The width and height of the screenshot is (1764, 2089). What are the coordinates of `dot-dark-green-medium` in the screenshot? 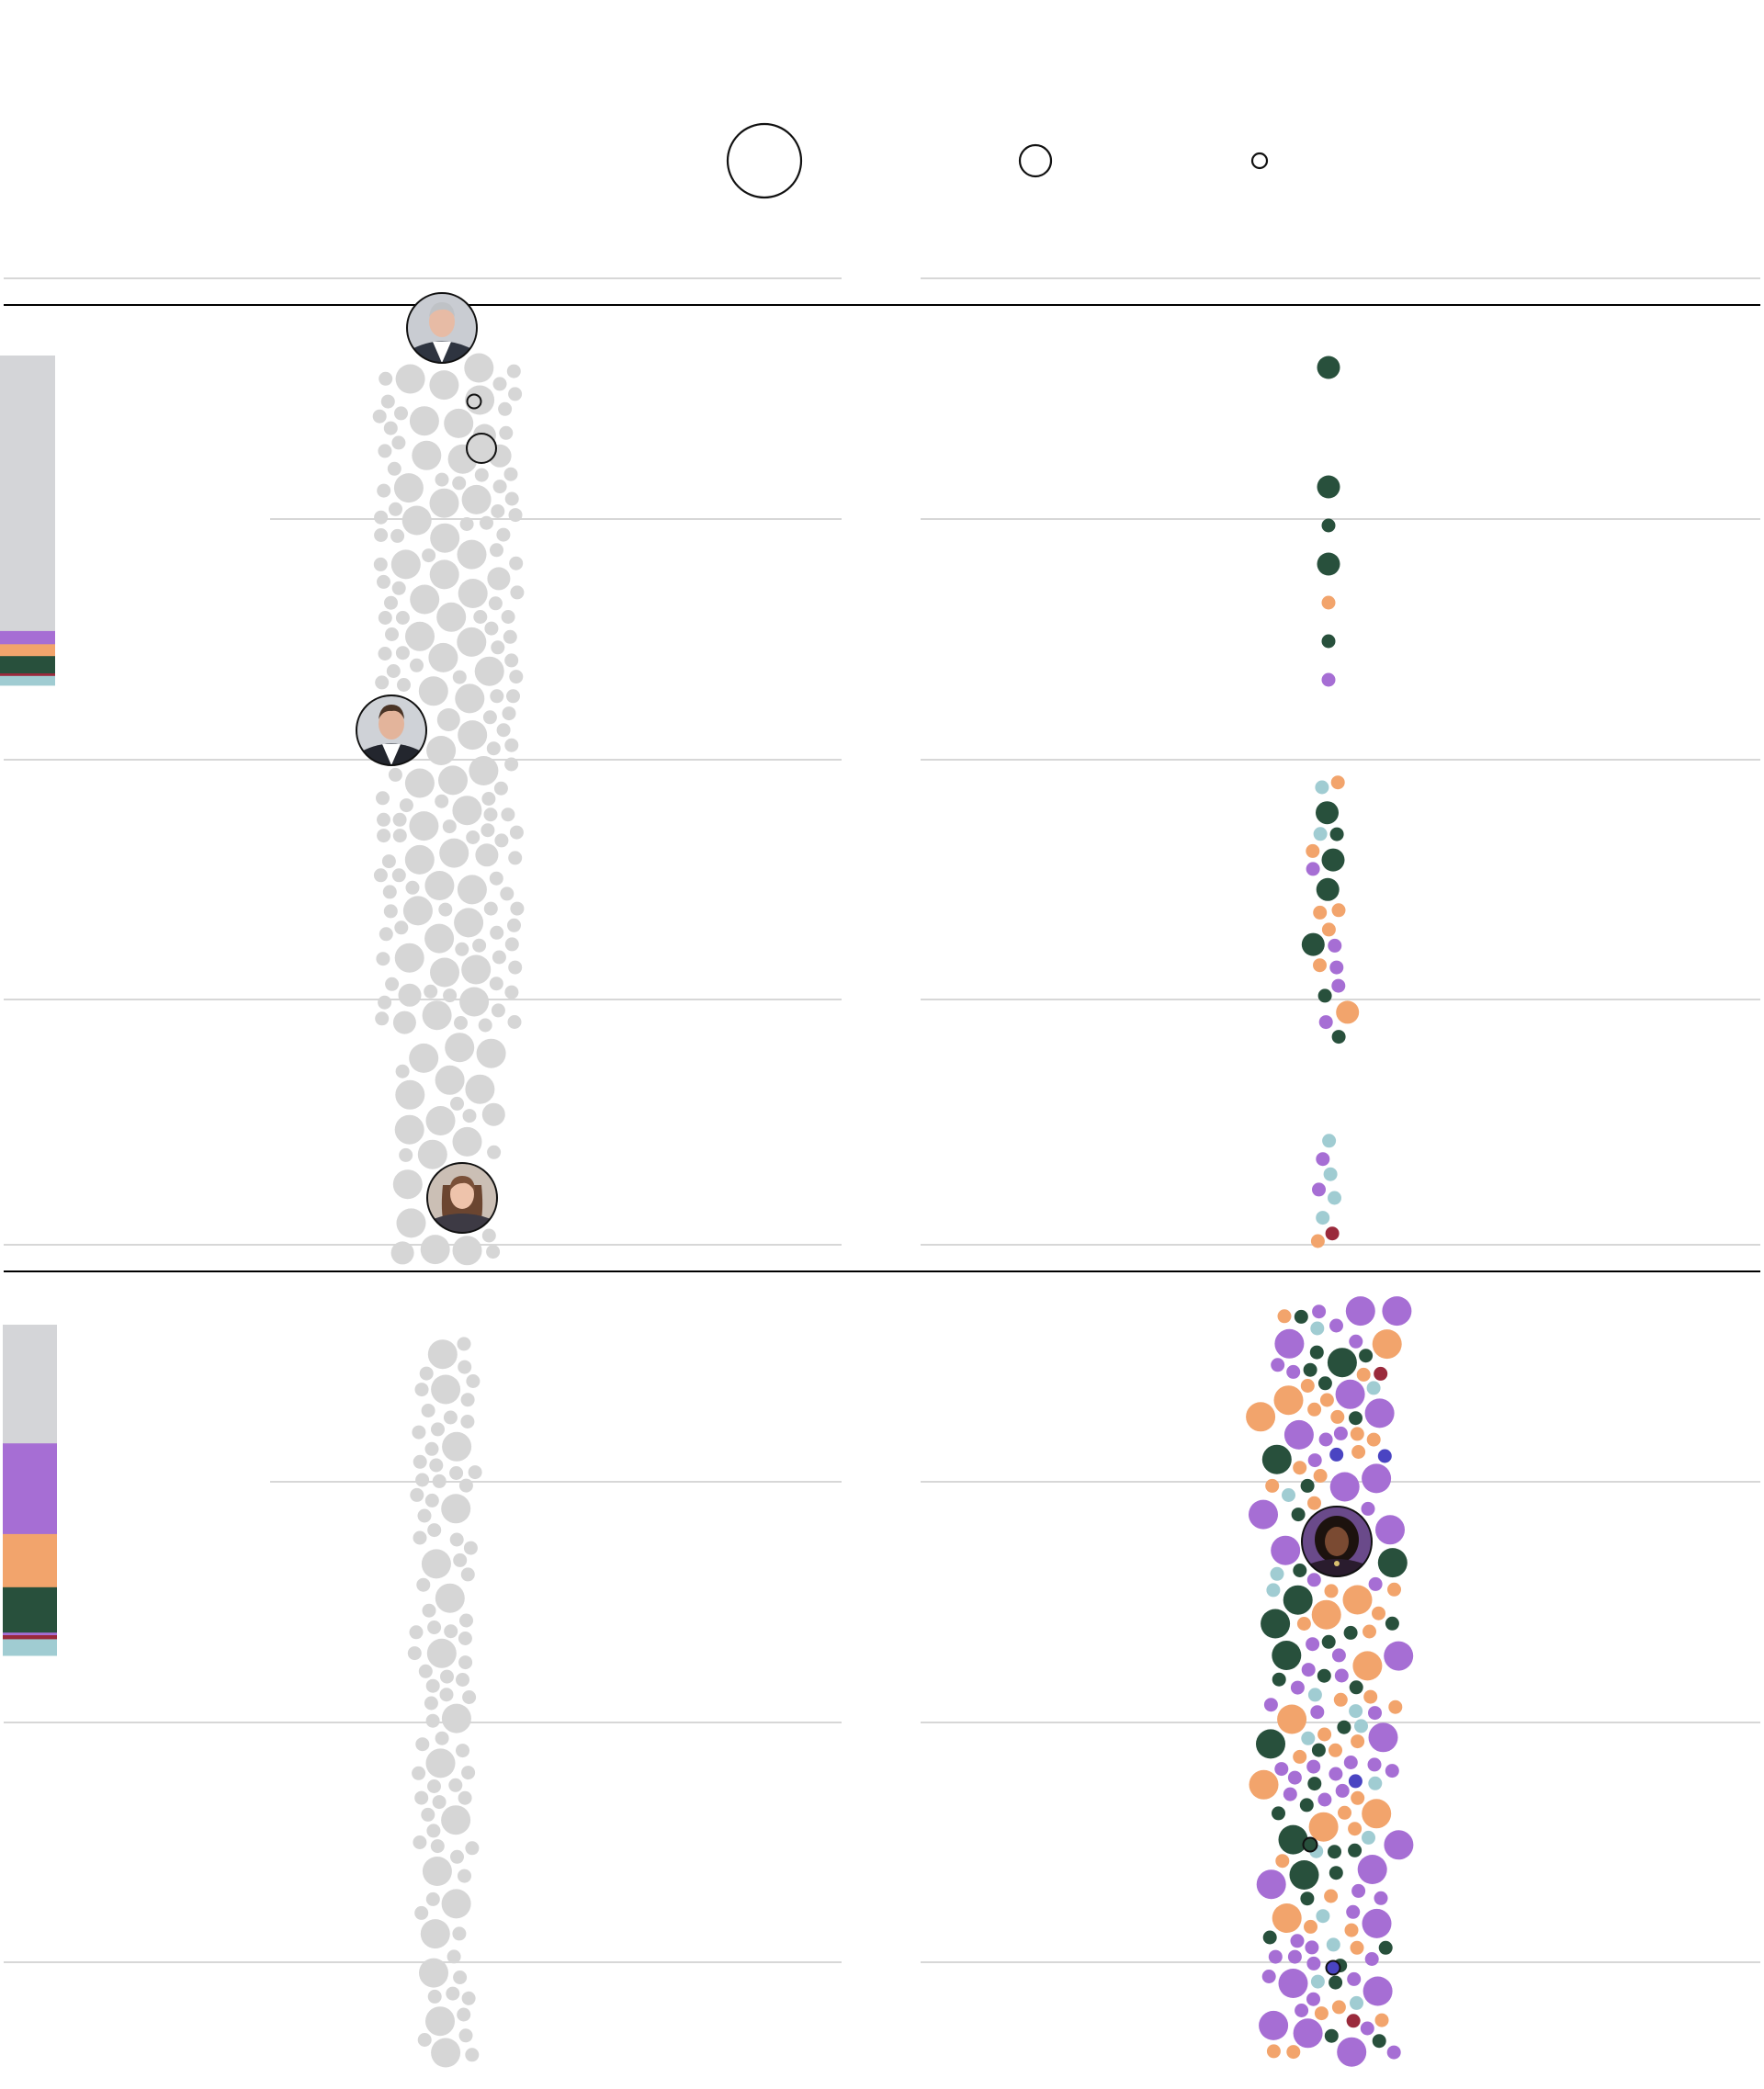 It's located at (1329, 487).